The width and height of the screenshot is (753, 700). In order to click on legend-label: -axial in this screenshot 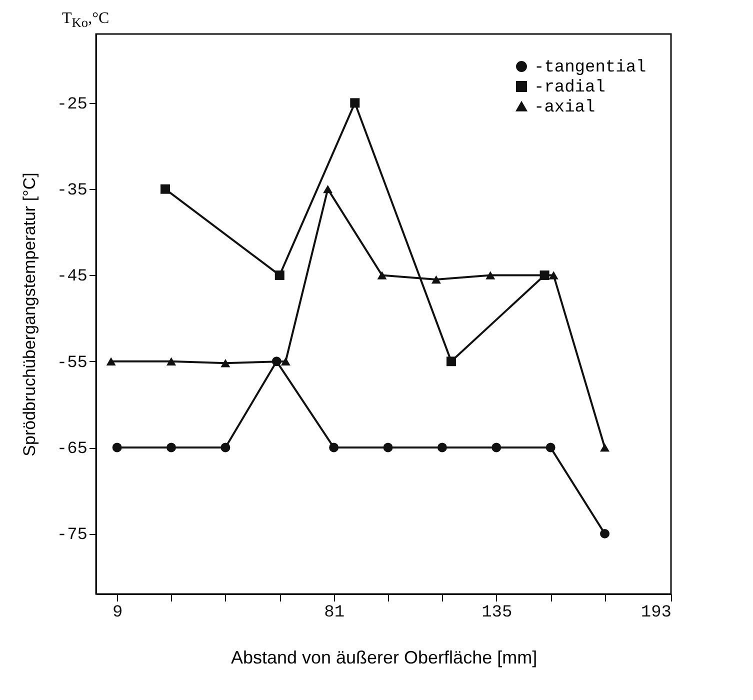, I will do `click(565, 108)`.